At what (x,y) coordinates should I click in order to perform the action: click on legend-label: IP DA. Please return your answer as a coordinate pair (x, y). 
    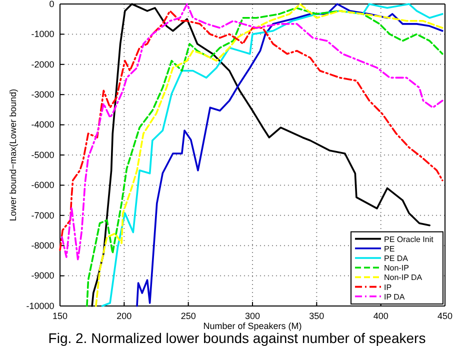
    Looking at the image, I should click on (395, 297).